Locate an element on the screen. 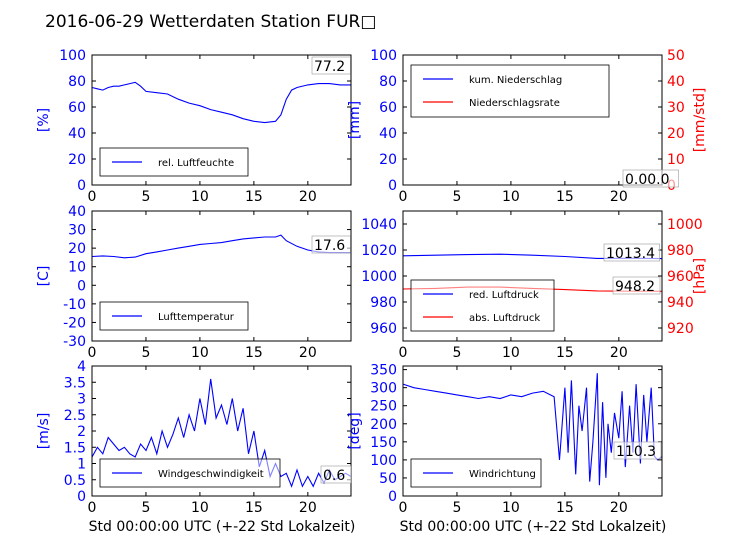 This screenshot has width=736, height=552. annotation-label: 948.2 is located at coordinates (635, 287).